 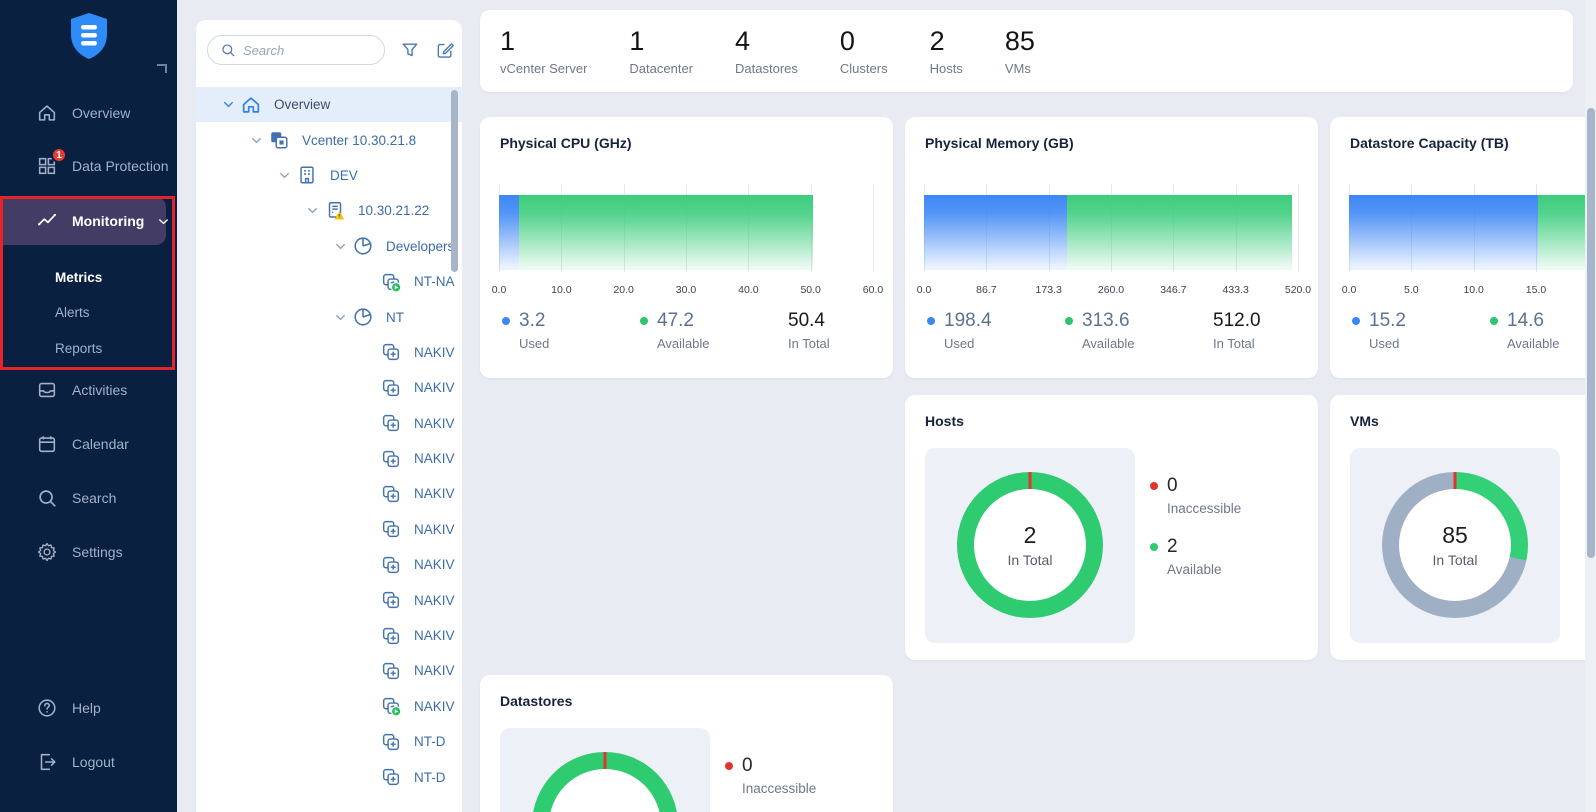 What do you see at coordinates (661, 51) in the screenshot?
I see `stat-datacenter: 1 Datacenter` at bounding box center [661, 51].